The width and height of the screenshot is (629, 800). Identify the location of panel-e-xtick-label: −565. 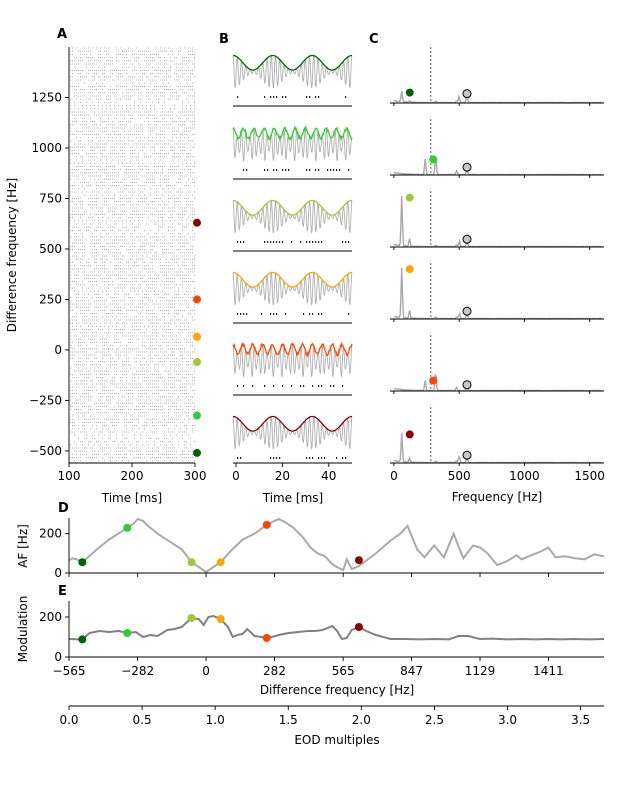
(69, 671).